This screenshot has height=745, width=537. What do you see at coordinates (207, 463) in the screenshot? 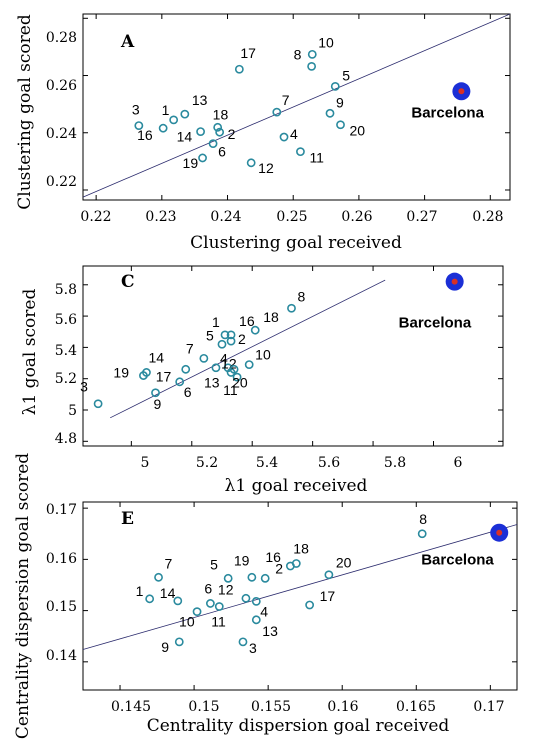
I see `x-tick-label: 5.2` at bounding box center [207, 463].